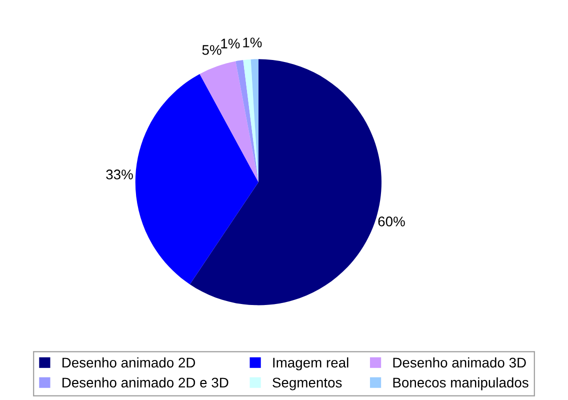  What do you see at coordinates (212, 50) in the screenshot?
I see `data-label: 5%` at bounding box center [212, 50].